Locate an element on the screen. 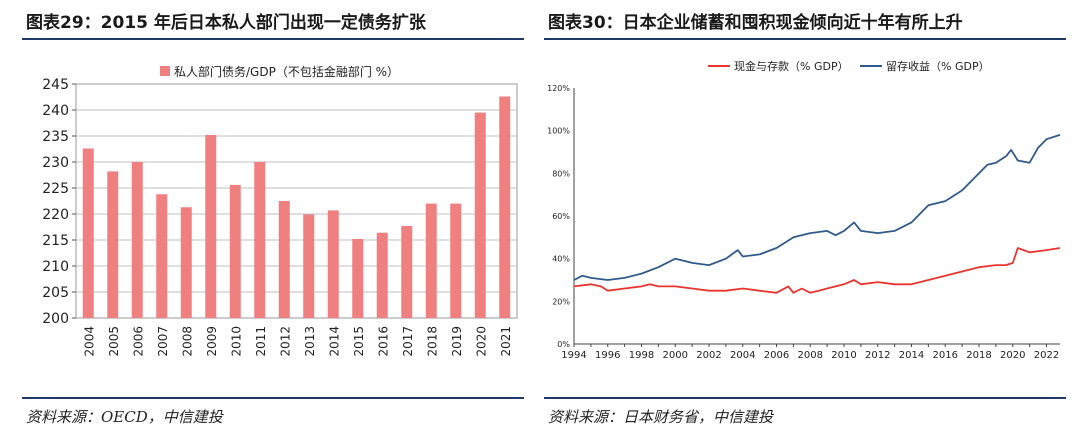 The width and height of the screenshot is (1080, 438). bar-x-tick-label: 2017 is located at coordinates (408, 341).